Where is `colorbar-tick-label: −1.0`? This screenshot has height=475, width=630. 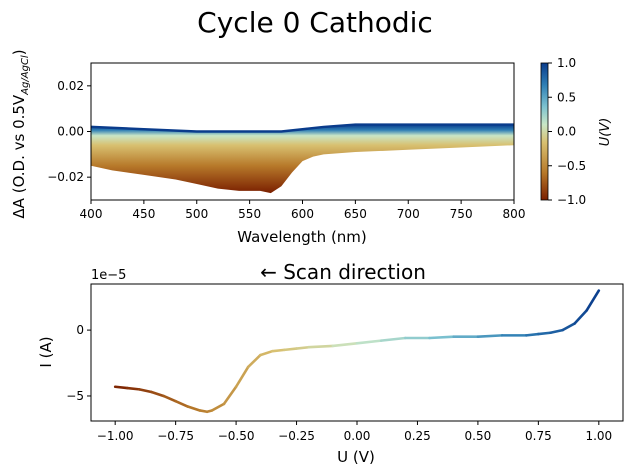 colorbar-tick-label: −1.0 is located at coordinates (571, 200).